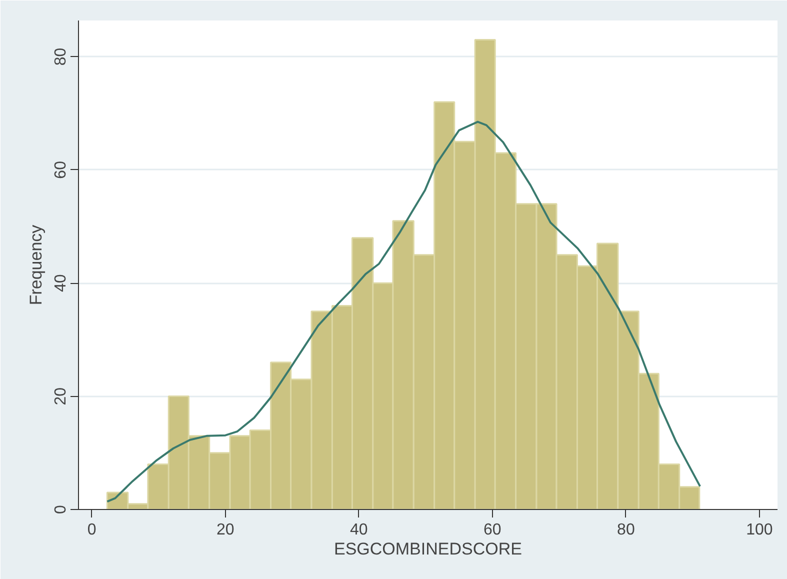 The width and height of the screenshot is (787, 579). Describe the element at coordinates (61, 283) in the screenshot. I see `y-tick-label: 40` at that location.